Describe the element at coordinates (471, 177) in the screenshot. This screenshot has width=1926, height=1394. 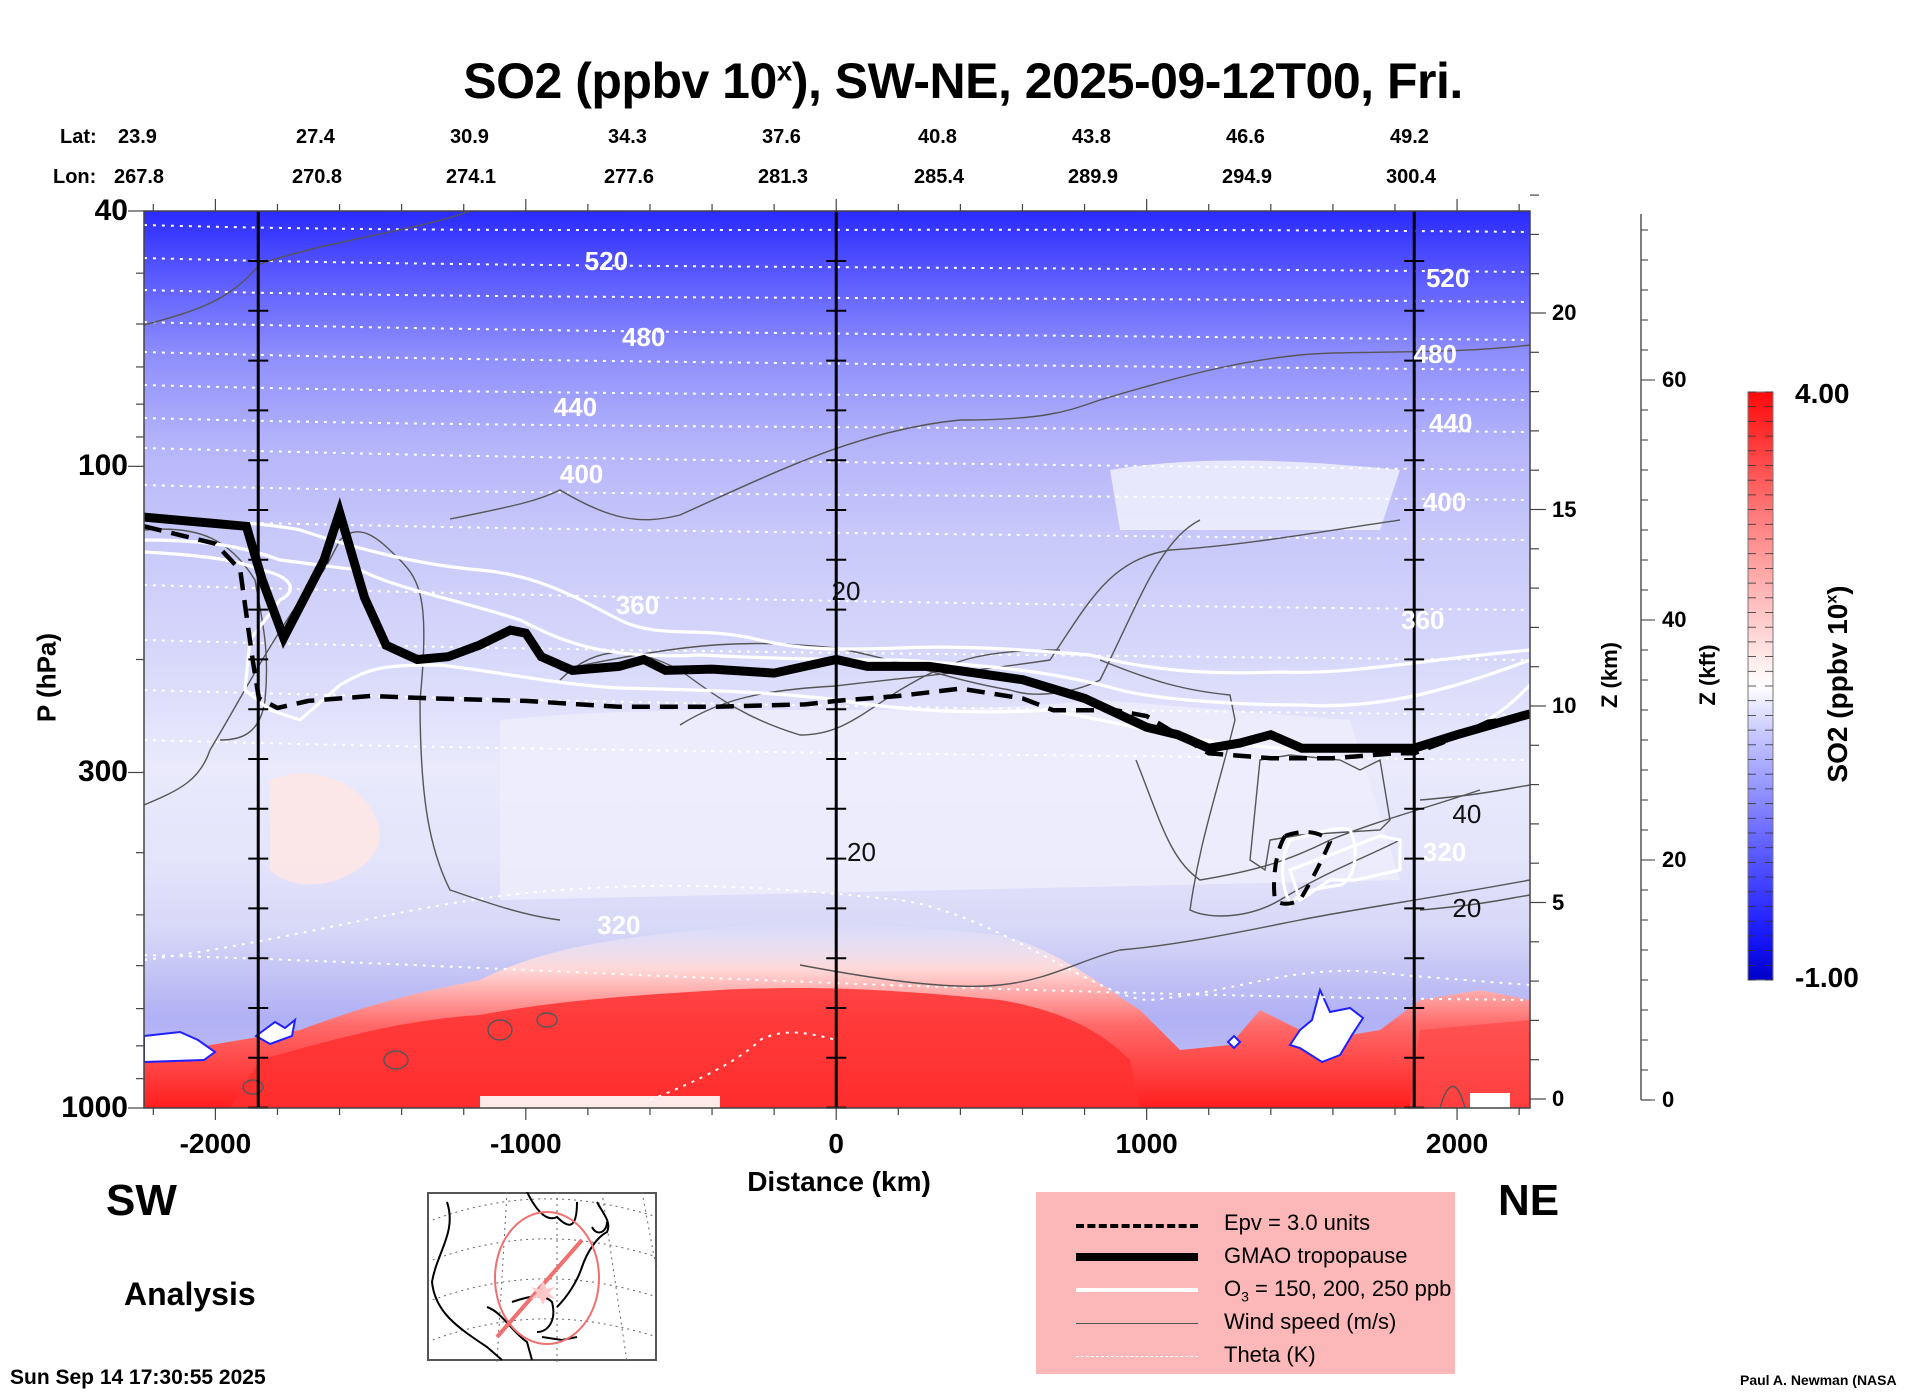
I see `lon-value: 274.1` at that location.